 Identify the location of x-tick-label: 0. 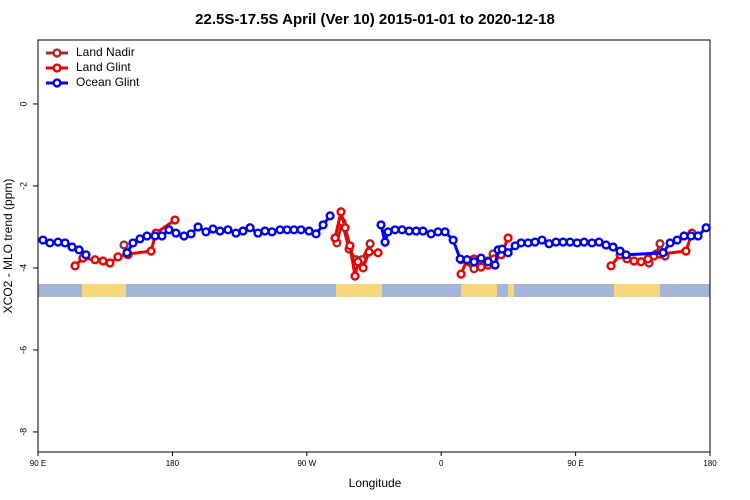
(441, 463).